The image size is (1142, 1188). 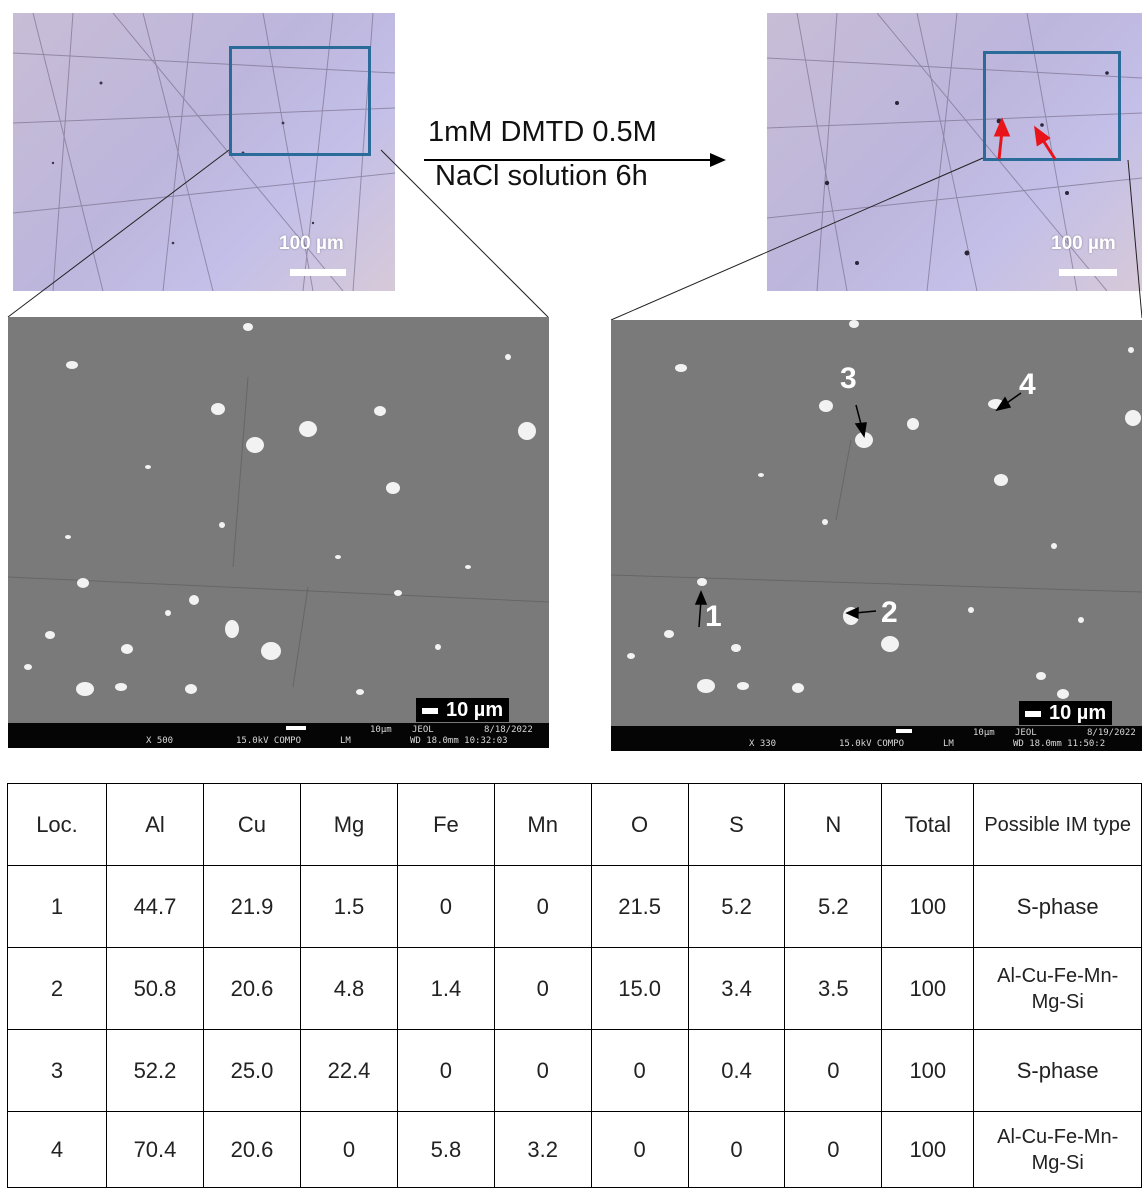 I want to click on table-row: 3 52.2 25.0 22.4 0 0 0 0.4 0 100 S-phase, so click(x=574, y=1070).